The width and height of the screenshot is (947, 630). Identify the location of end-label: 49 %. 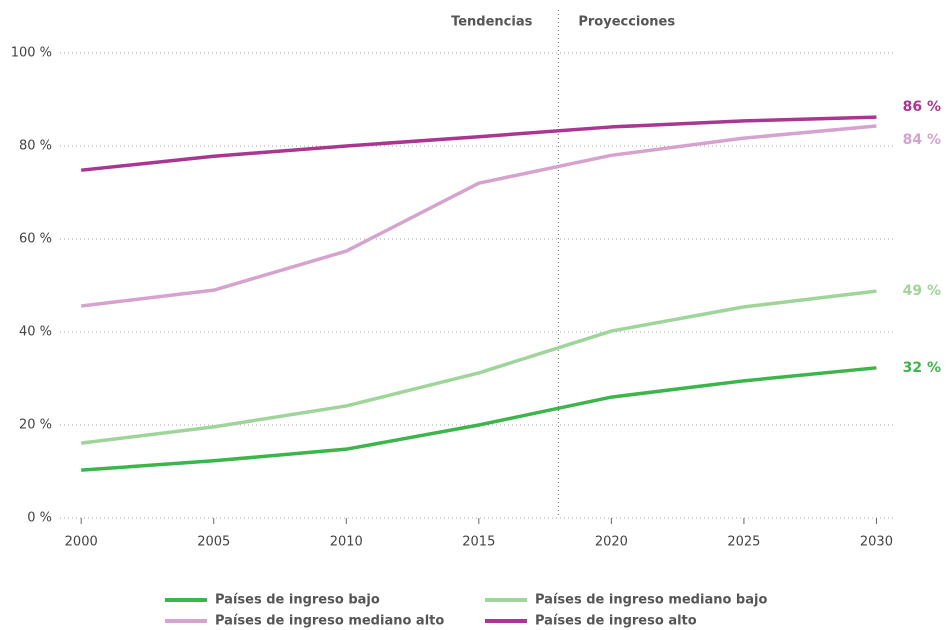
(922, 291).